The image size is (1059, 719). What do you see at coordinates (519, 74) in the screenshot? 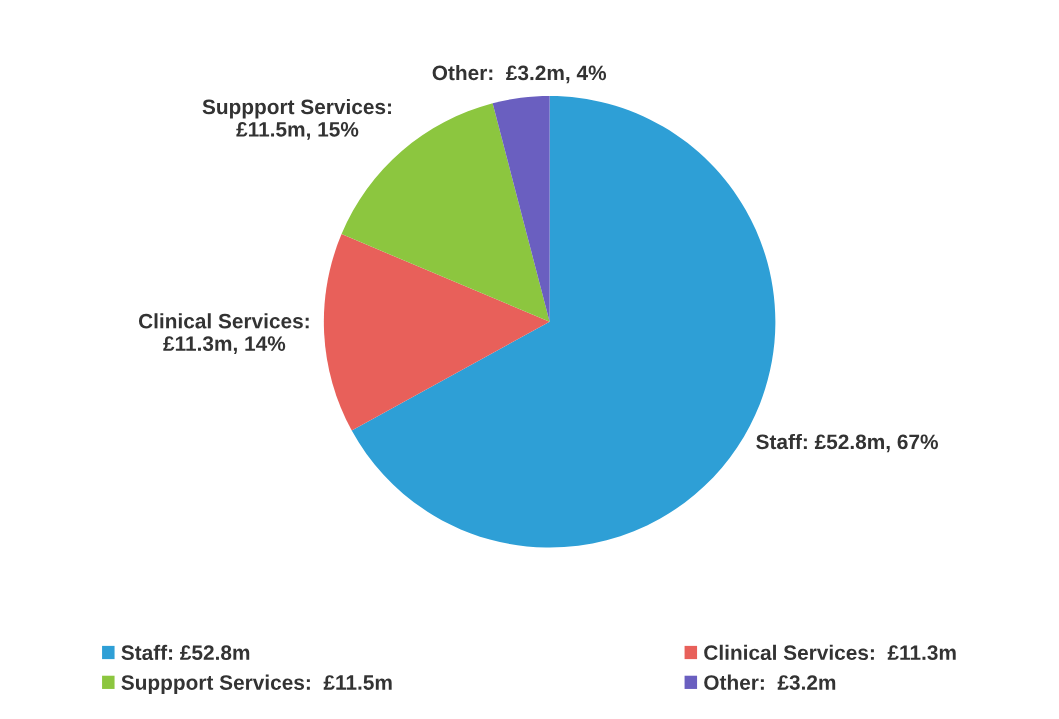
I see `text: Other: £3.2m, 4%` at bounding box center [519, 74].